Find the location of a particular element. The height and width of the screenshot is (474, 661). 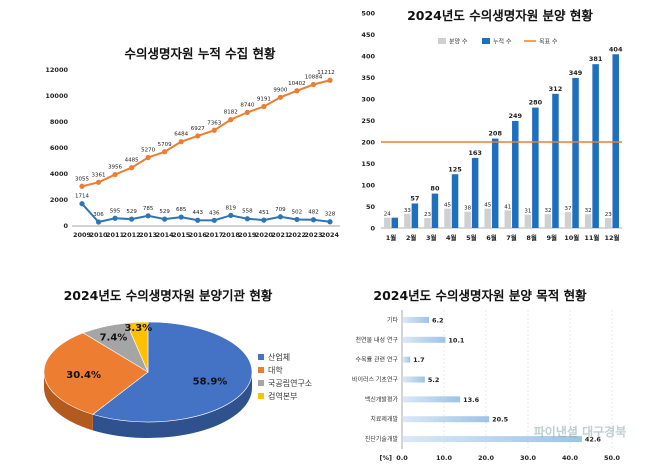

chart2-x-tick: 7월 is located at coordinates (511, 237).